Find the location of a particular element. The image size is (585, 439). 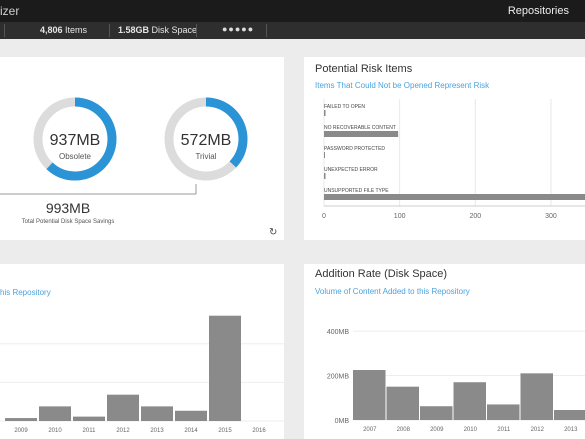

count-x-tick: 2009 is located at coordinates (21, 431).